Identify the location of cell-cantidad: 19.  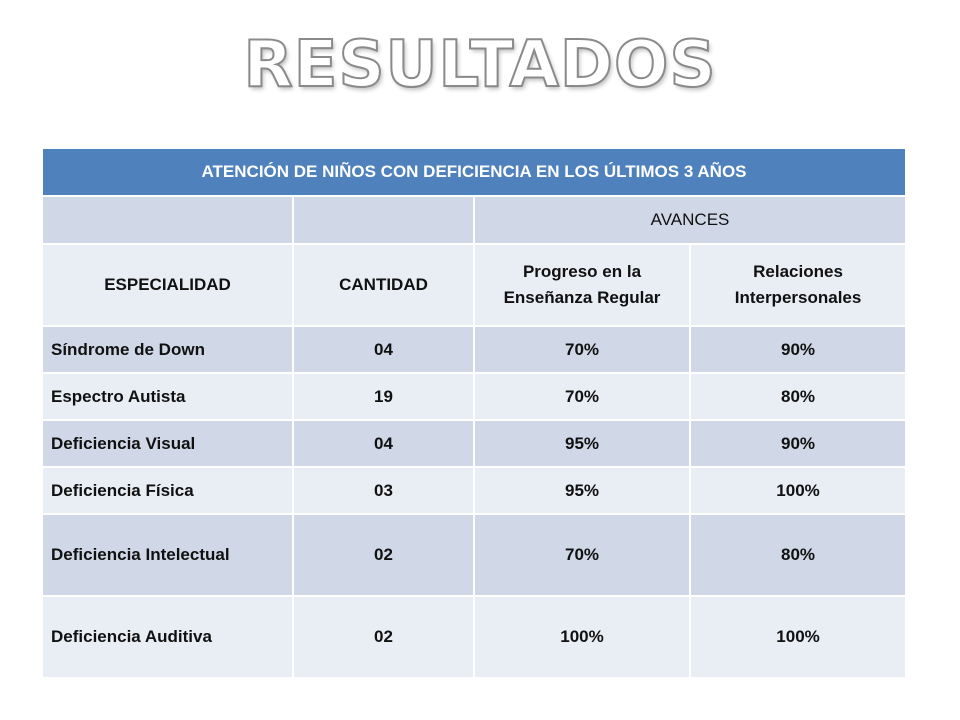
(383, 396).